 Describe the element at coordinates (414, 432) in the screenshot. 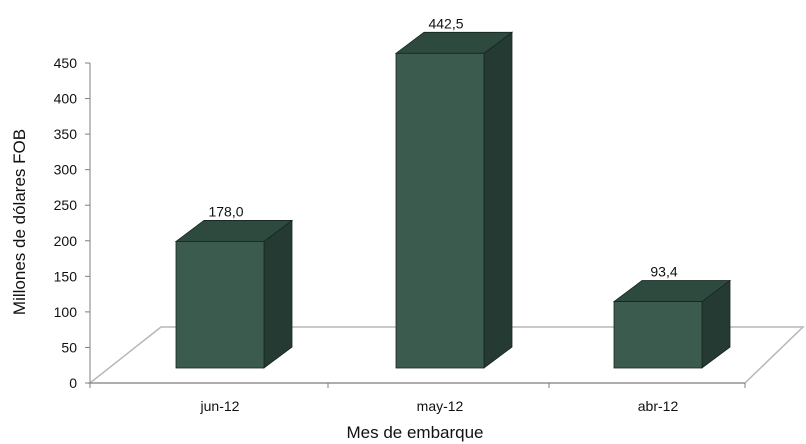

I see `x-axis-title: Mes de embarque` at that location.